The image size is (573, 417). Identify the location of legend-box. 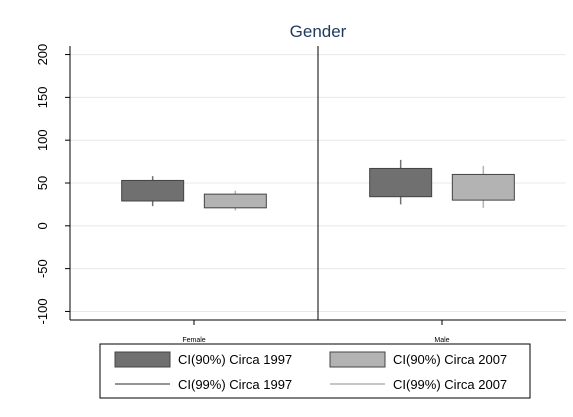
(315, 371).